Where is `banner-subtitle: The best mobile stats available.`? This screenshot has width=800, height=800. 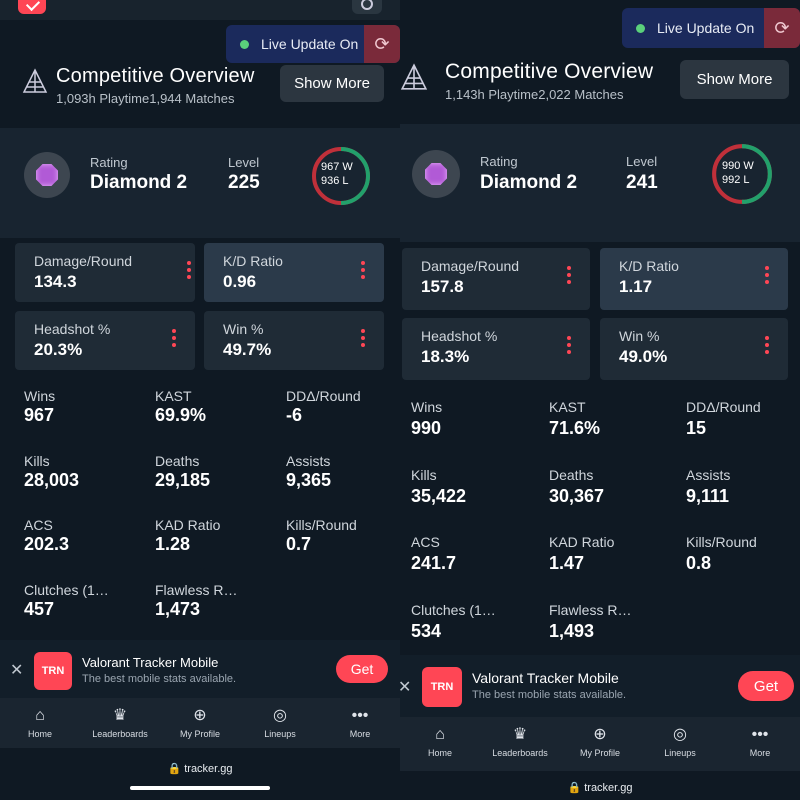
banner-subtitle: The best mobile stats available. is located at coordinates (549, 695).